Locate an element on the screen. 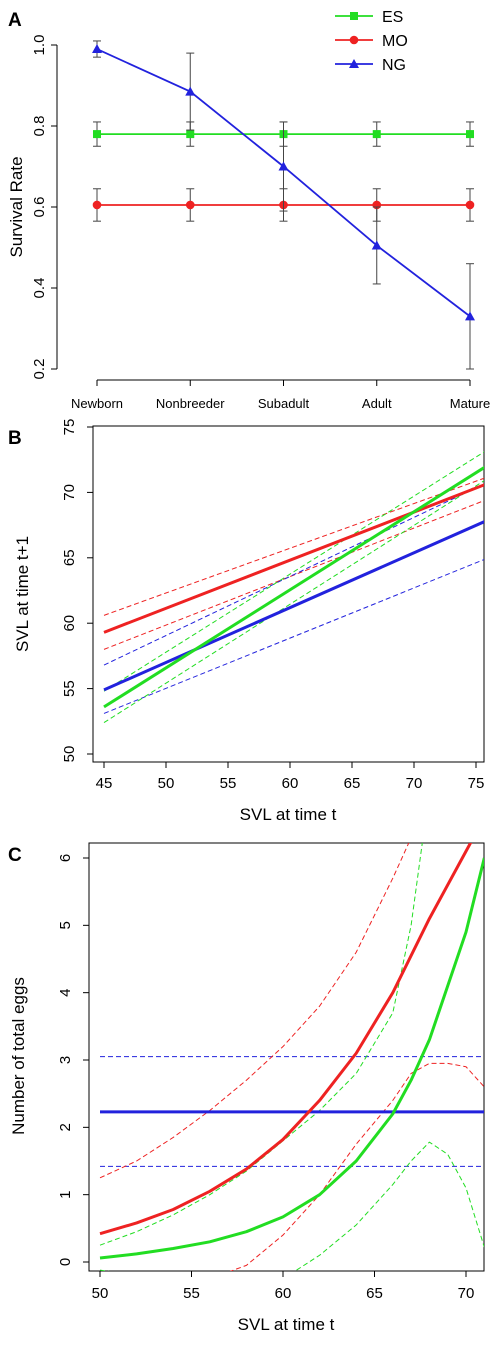 This screenshot has width=492, height=1347. x-tick-label-a: Nonbreeder is located at coordinates (190, 403).